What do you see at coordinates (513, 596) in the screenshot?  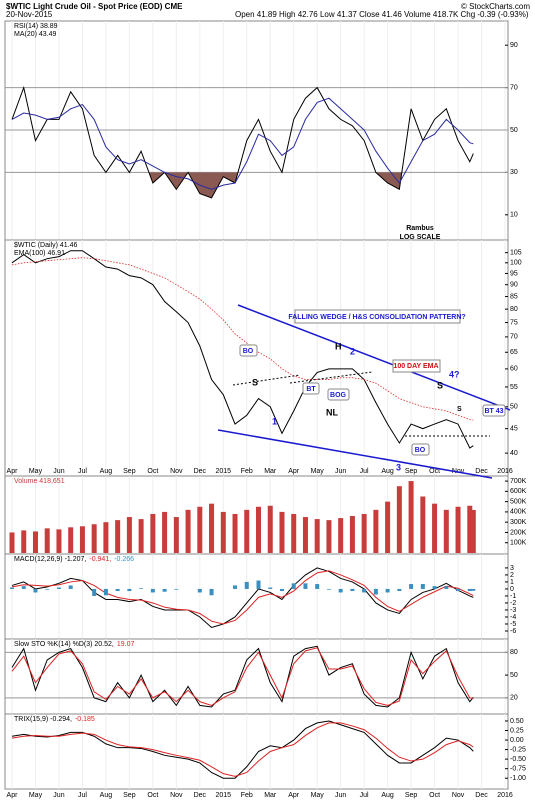 I see `y-tick-label: -1` at bounding box center [513, 596].